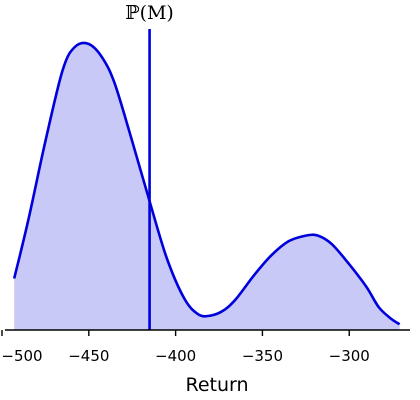  I want to click on x-ticks: −500 −450 −400 −350 −300, so click(185, 347).